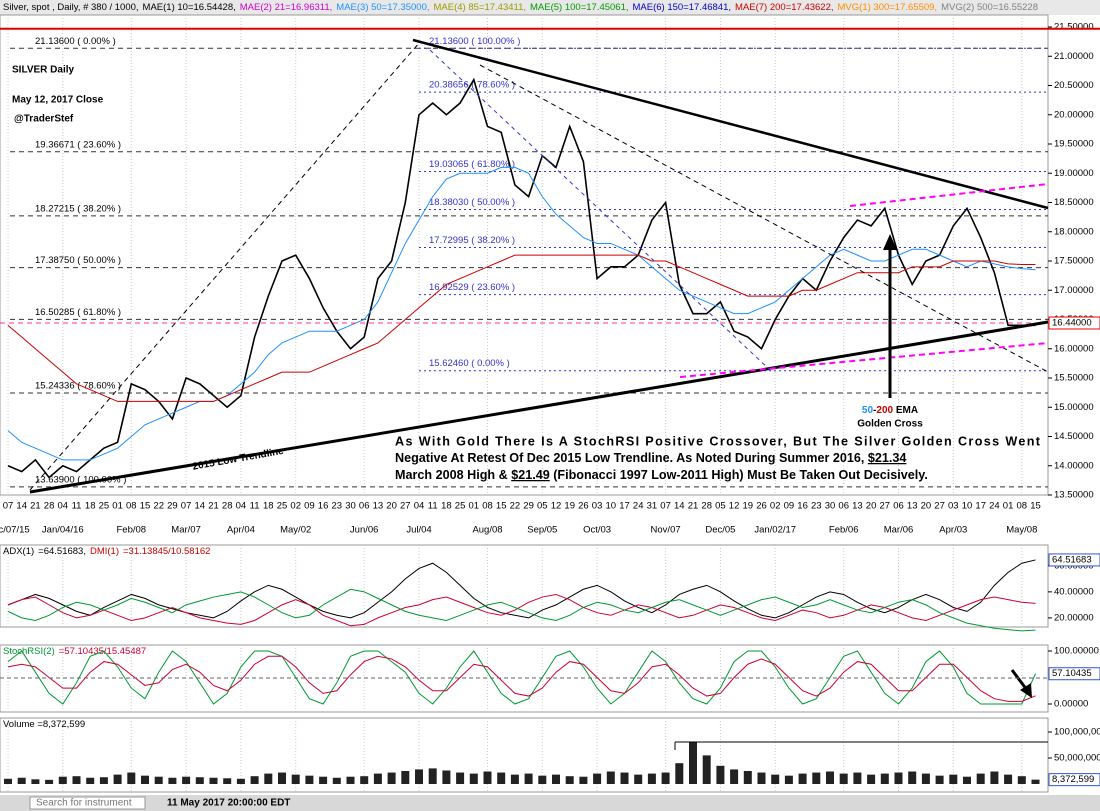 The width and height of the screenshot is (1100, 811). I want to click on high-trendline, so click(730, 124).